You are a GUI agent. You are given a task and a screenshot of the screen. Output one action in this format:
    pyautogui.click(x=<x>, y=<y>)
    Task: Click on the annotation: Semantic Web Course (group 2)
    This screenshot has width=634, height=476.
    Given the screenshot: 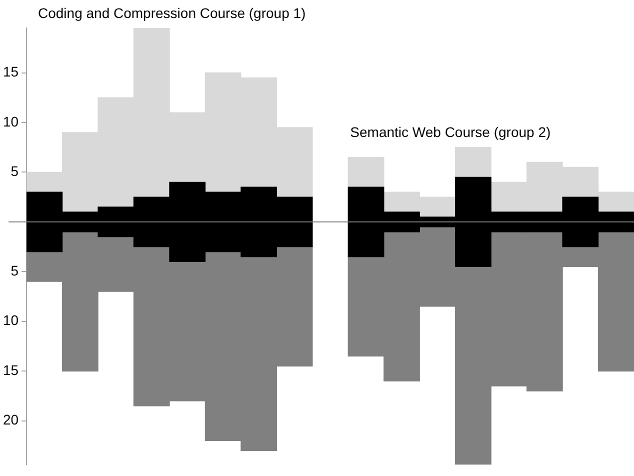 What is the action you would take?
    pyautogui.click(x=450, y=132)
    